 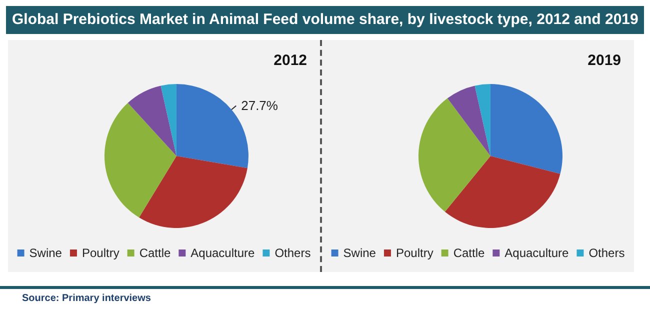 What do you see at coordinates (259, 106) in the screenshot?
I see `data-label: 27.7%` at bounding box center [259, 106].